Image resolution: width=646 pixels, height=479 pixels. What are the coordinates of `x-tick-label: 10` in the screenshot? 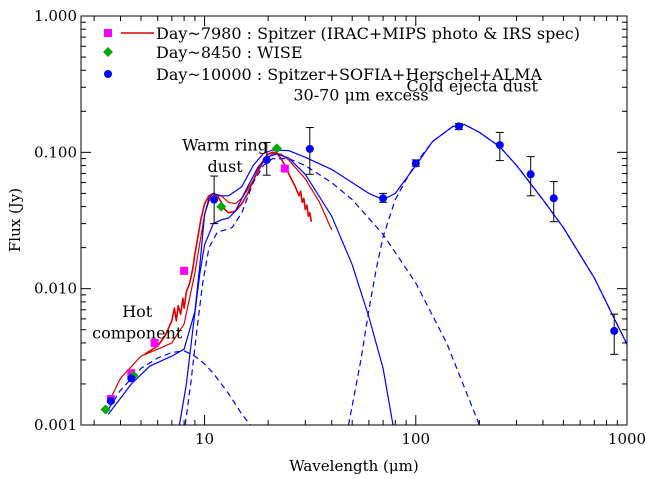 It's located at (204, 439).